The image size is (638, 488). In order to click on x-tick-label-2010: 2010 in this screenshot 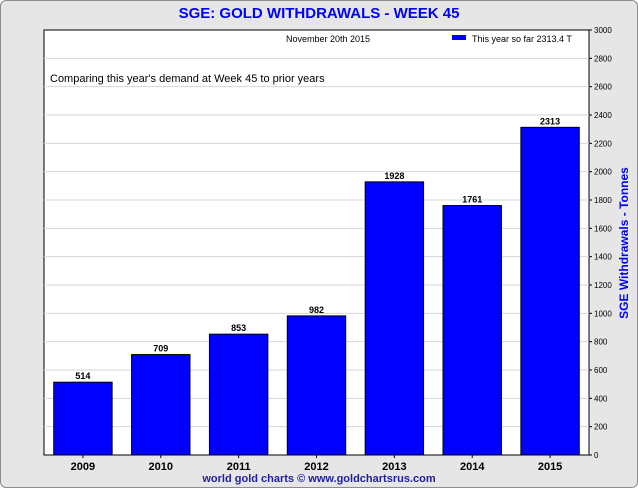, I will do `click(161, 467)`.